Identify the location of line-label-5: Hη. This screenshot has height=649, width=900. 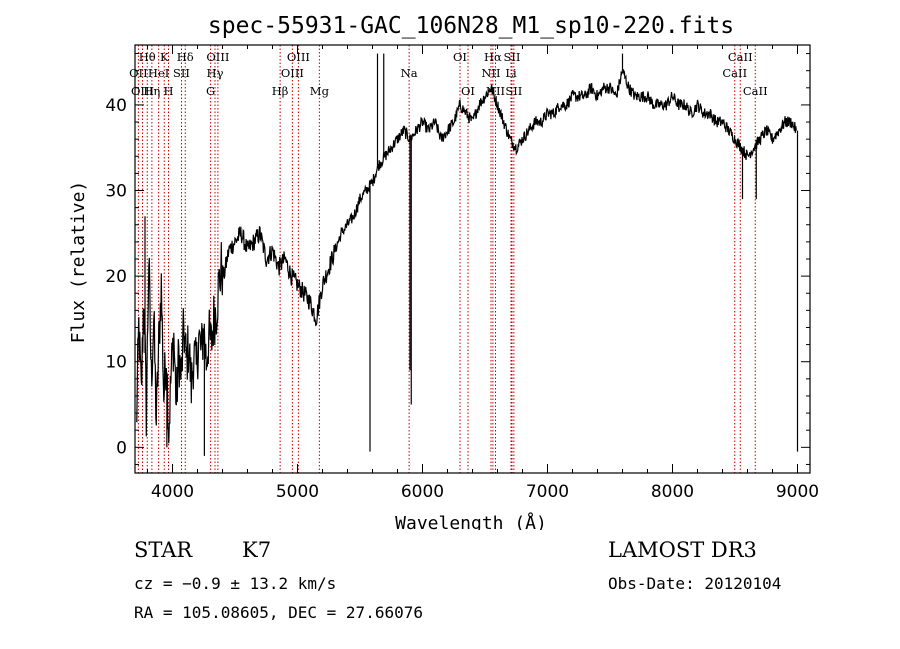
(151, 91).